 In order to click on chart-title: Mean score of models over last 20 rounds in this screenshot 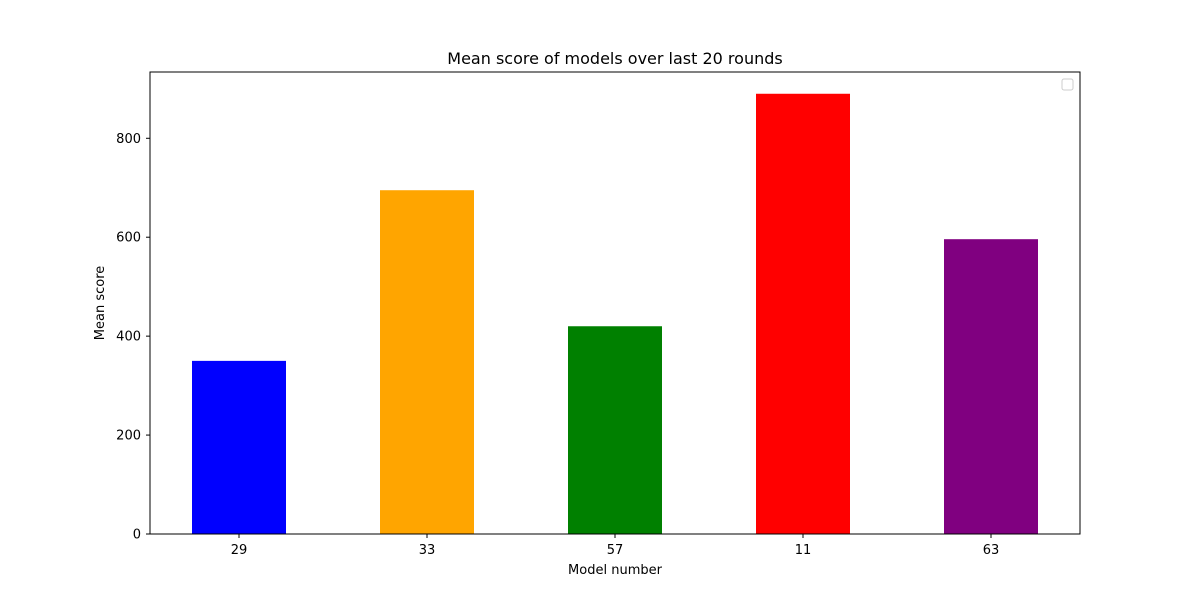, I will do `click(614, 58)`.